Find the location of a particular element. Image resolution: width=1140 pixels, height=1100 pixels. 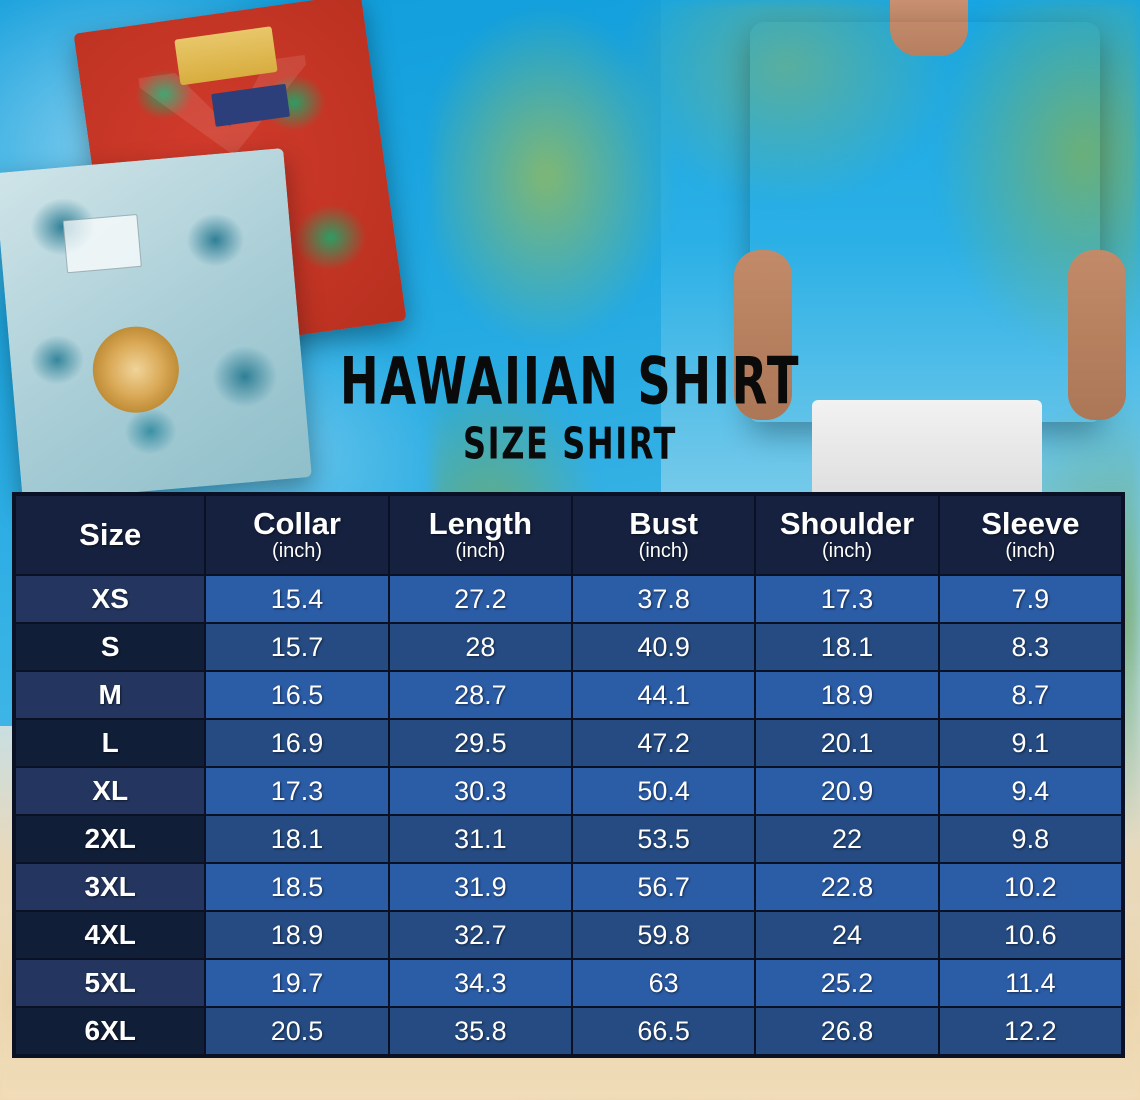

table-row: 2XL 18.1 31.1 53.5 22 9.8 is located at coordinates (568, 839).